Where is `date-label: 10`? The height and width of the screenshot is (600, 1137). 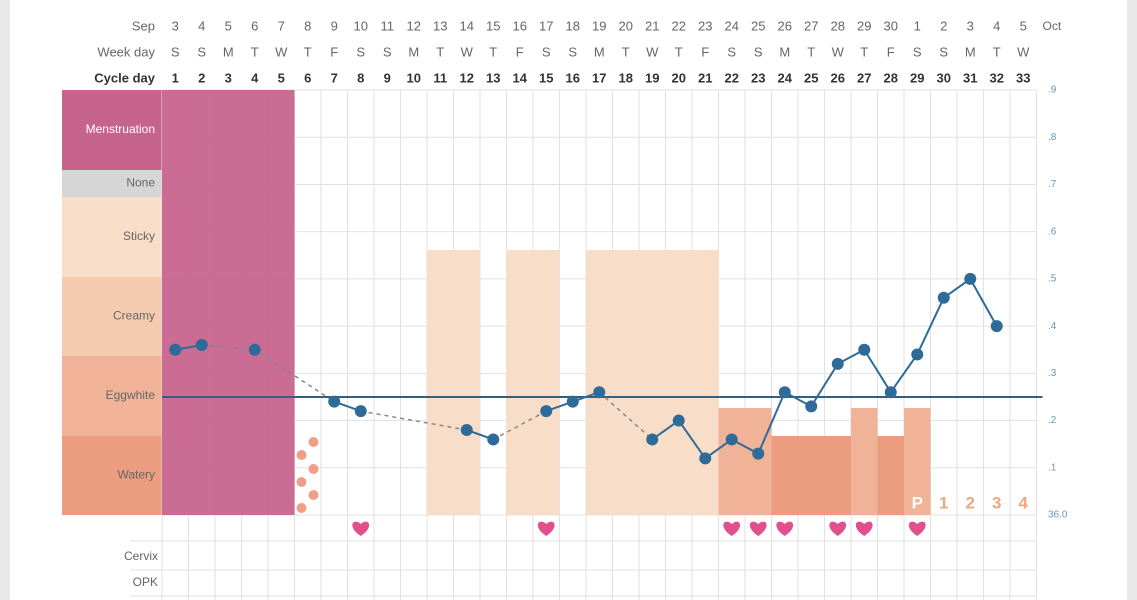
date-label: 10 is located at coordinates (361, 25).